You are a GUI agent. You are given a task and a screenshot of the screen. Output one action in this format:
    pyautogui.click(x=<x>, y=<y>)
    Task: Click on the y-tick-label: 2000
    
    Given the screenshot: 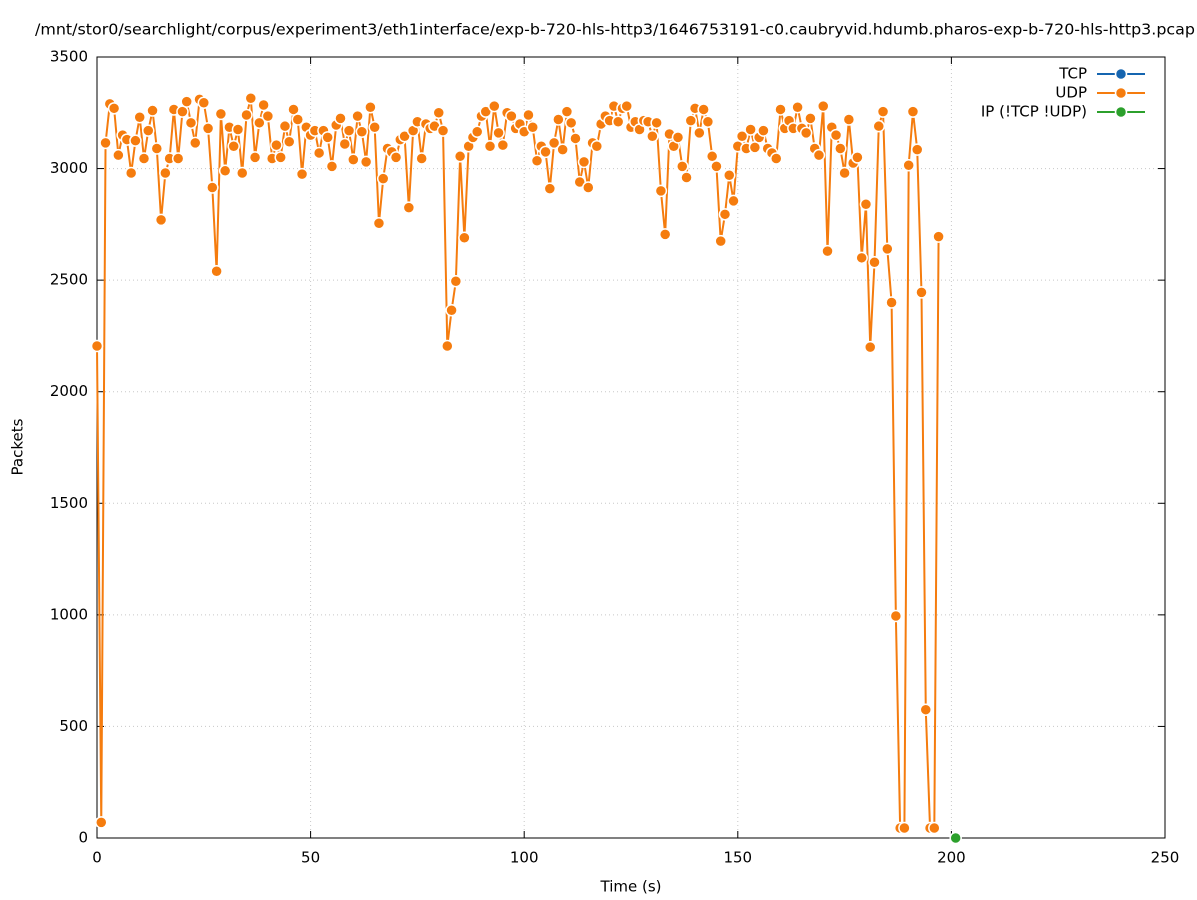 What is the action you would take?
    pyautogui.click(x=69, y=391)
    